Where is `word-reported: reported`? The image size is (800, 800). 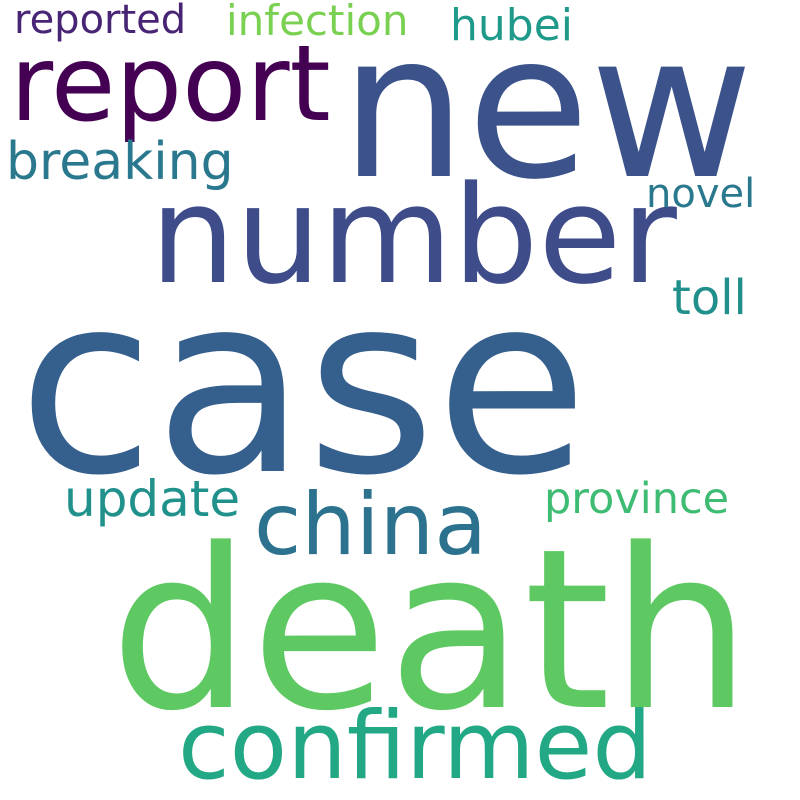
word-reported: reported is located at coordinates (100, 21).